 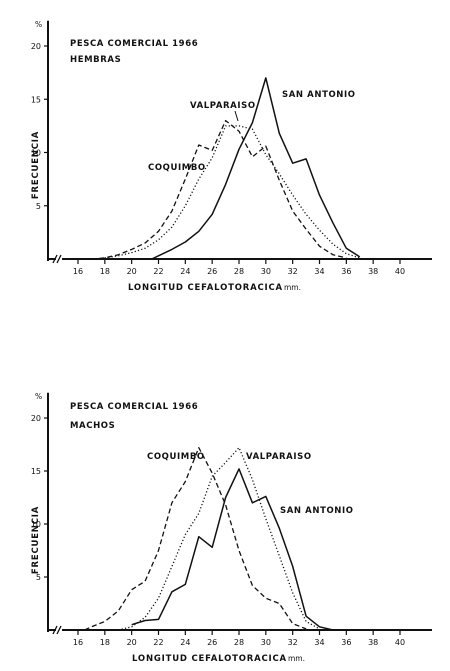 I want to click on chart-subtitle: HEMBRAS, so click(x=95, y=60).